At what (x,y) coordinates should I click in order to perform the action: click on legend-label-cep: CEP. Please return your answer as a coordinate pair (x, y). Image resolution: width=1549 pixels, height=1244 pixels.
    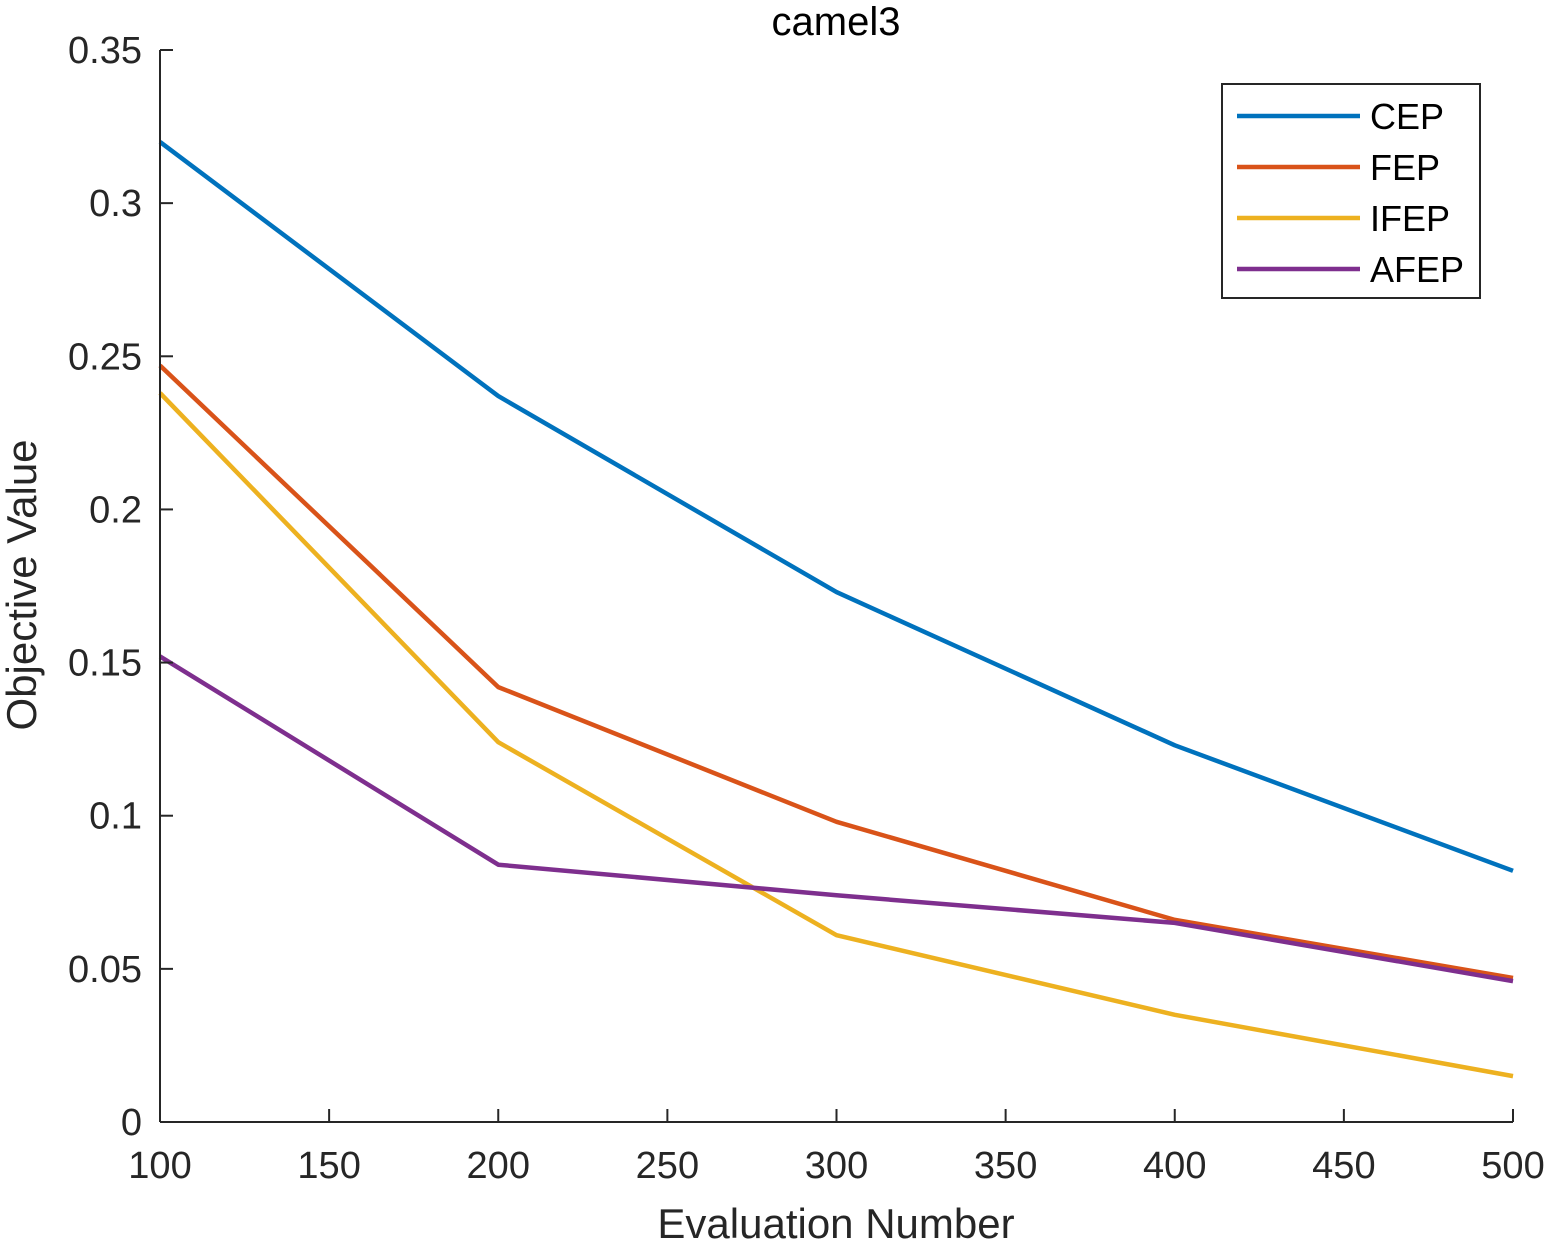
    Looking at the image, I should click on (1407, 116).